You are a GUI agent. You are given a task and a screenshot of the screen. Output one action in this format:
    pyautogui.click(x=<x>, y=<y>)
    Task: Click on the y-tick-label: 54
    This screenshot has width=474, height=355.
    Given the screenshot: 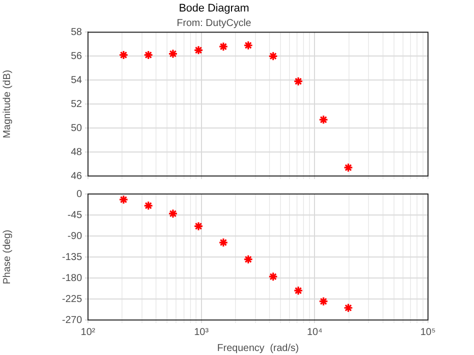 What is the action you would take?
    pyautogui.click(x=76, y=80)
    